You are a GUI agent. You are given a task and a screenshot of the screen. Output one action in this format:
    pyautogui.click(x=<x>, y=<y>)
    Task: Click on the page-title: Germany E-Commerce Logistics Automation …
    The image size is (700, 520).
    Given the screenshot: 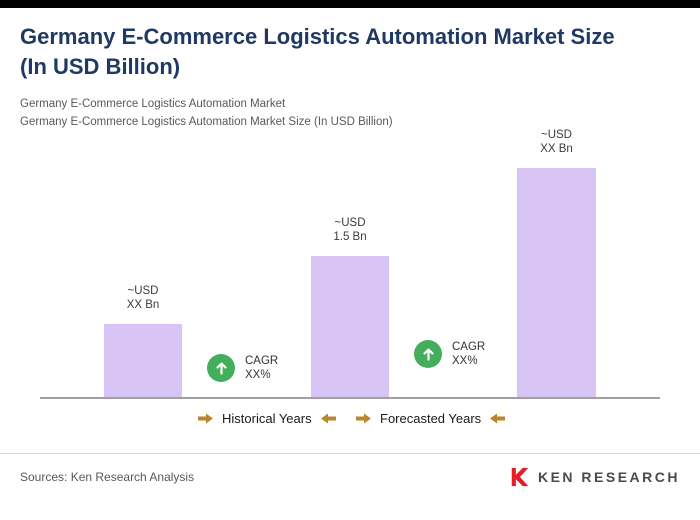 What is the action you would take?
    pyautogui.click(x=317, y=51)
    